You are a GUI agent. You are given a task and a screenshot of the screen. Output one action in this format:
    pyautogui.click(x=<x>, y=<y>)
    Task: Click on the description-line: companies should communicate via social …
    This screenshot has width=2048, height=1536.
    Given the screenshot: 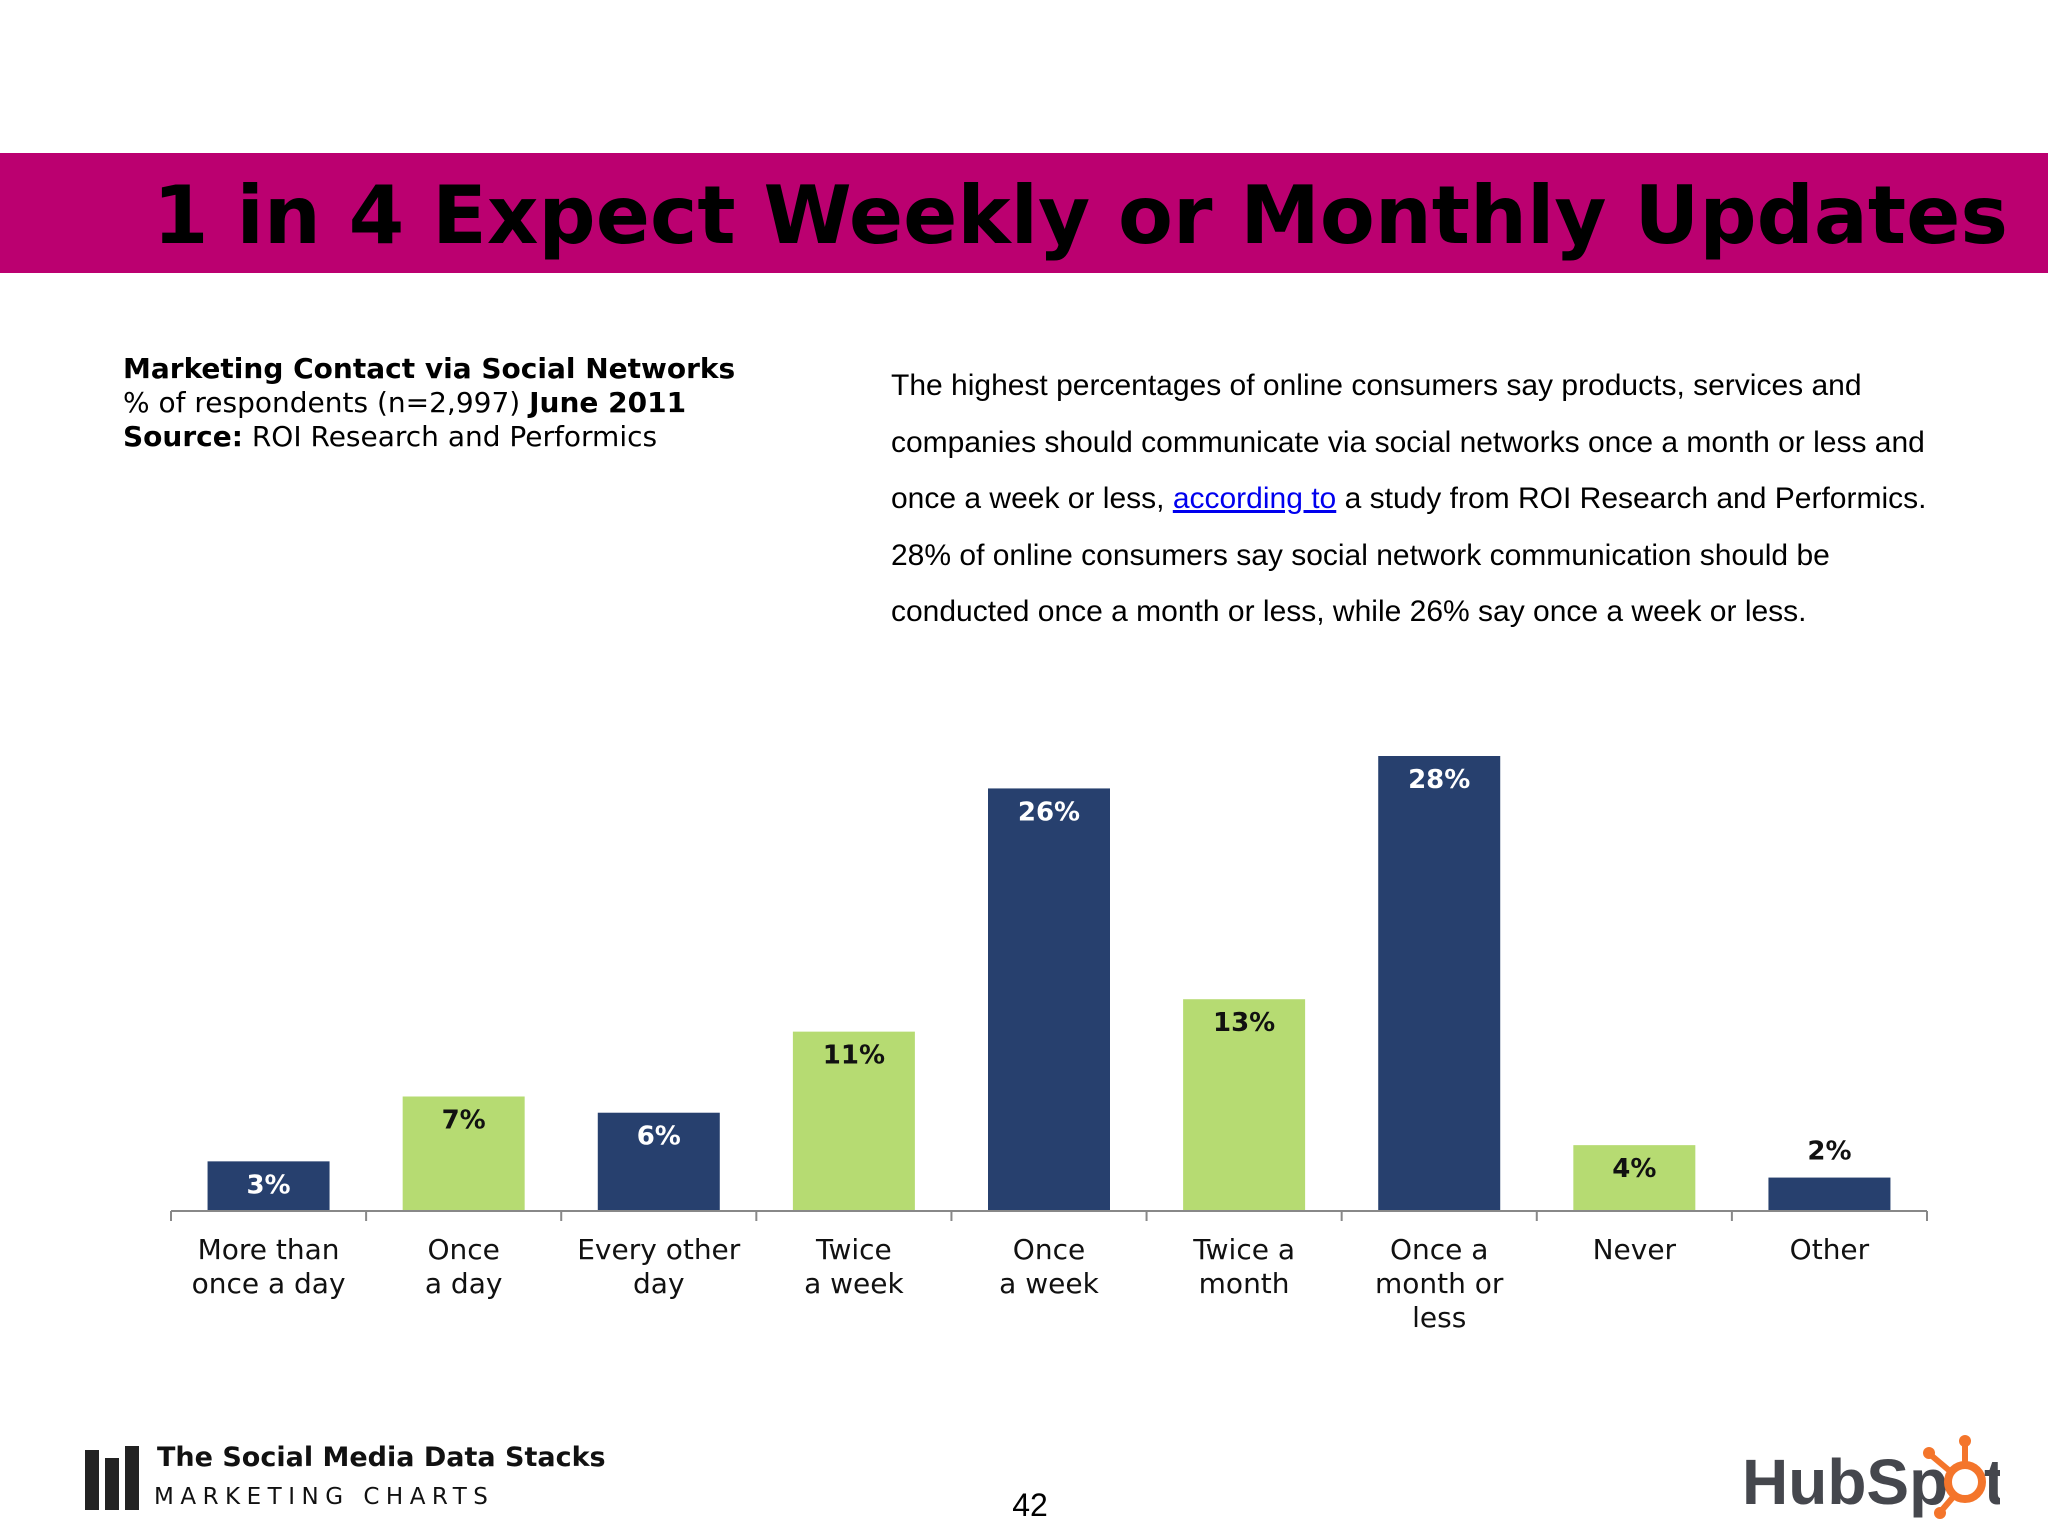 What is the action you would take?
    pyautogui.click(x=1408, y=442)
    